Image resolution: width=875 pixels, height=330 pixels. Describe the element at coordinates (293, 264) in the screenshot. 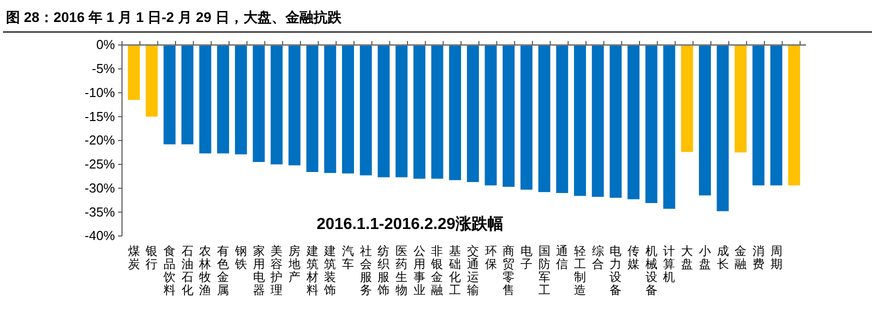

I see `x-tick-label: 房地产` at that location.